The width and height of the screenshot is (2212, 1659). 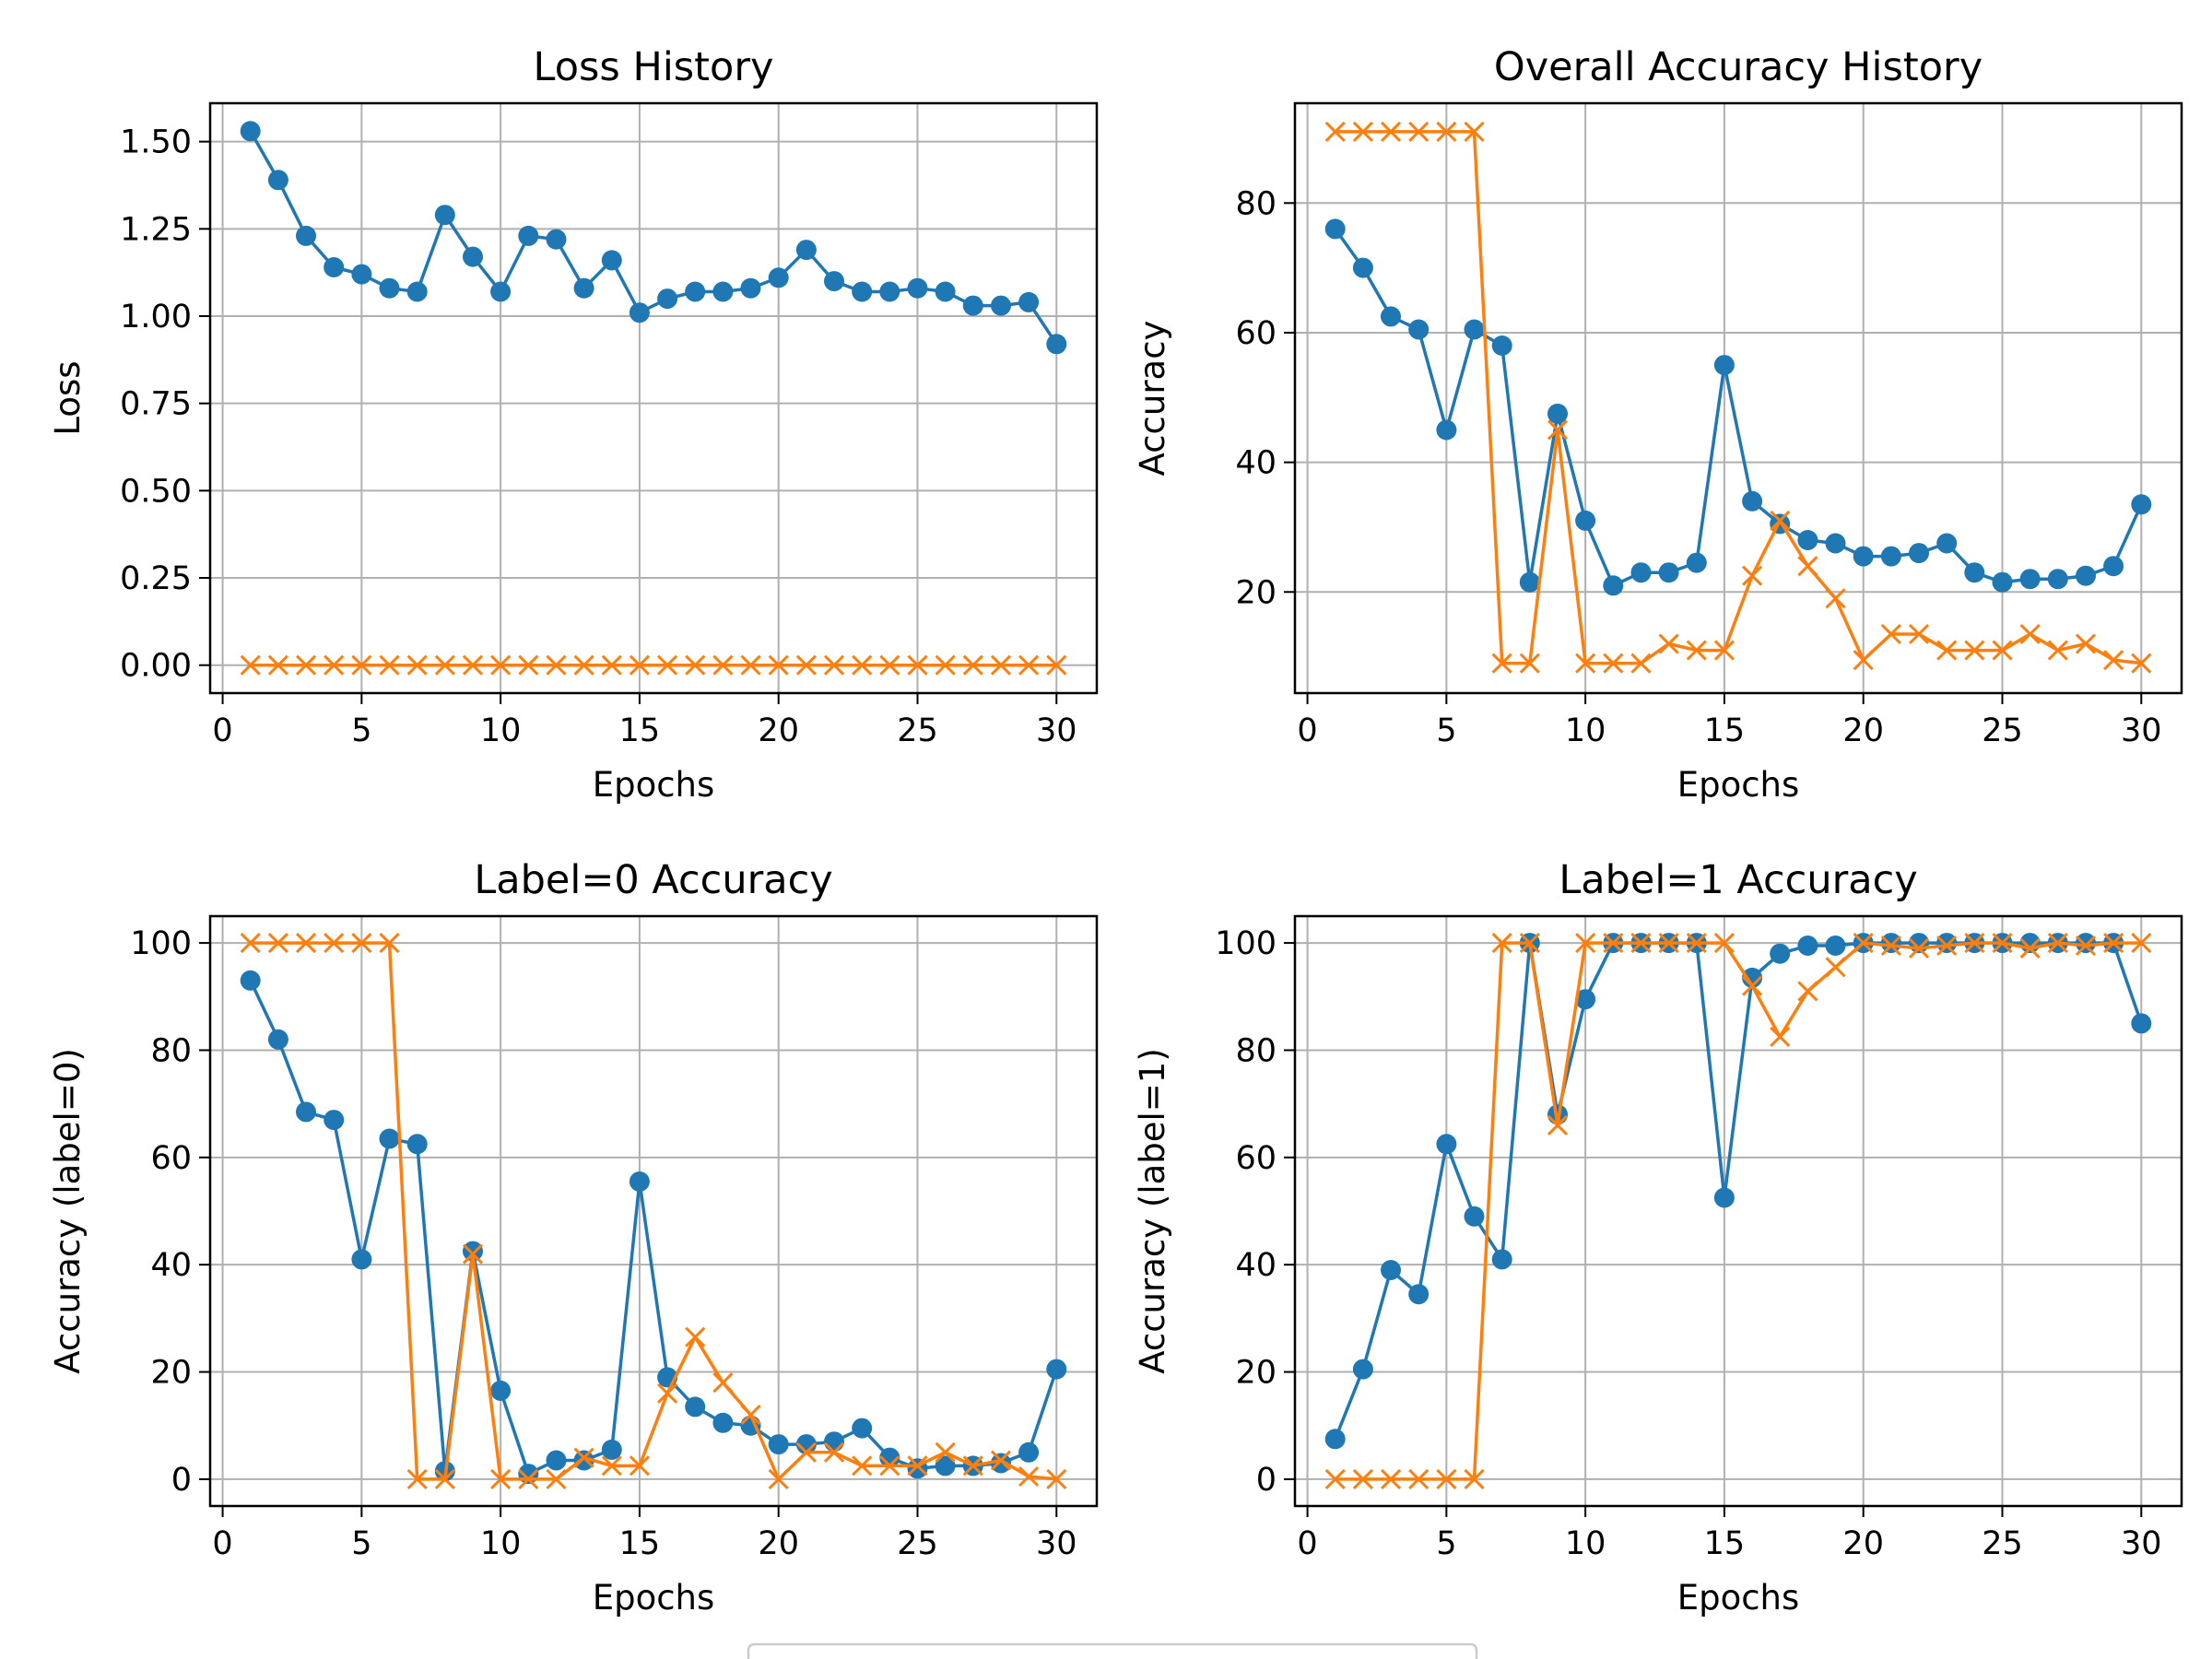 I want to click on overall-accuracy-plot-frame, so click(x=1738, y=398).